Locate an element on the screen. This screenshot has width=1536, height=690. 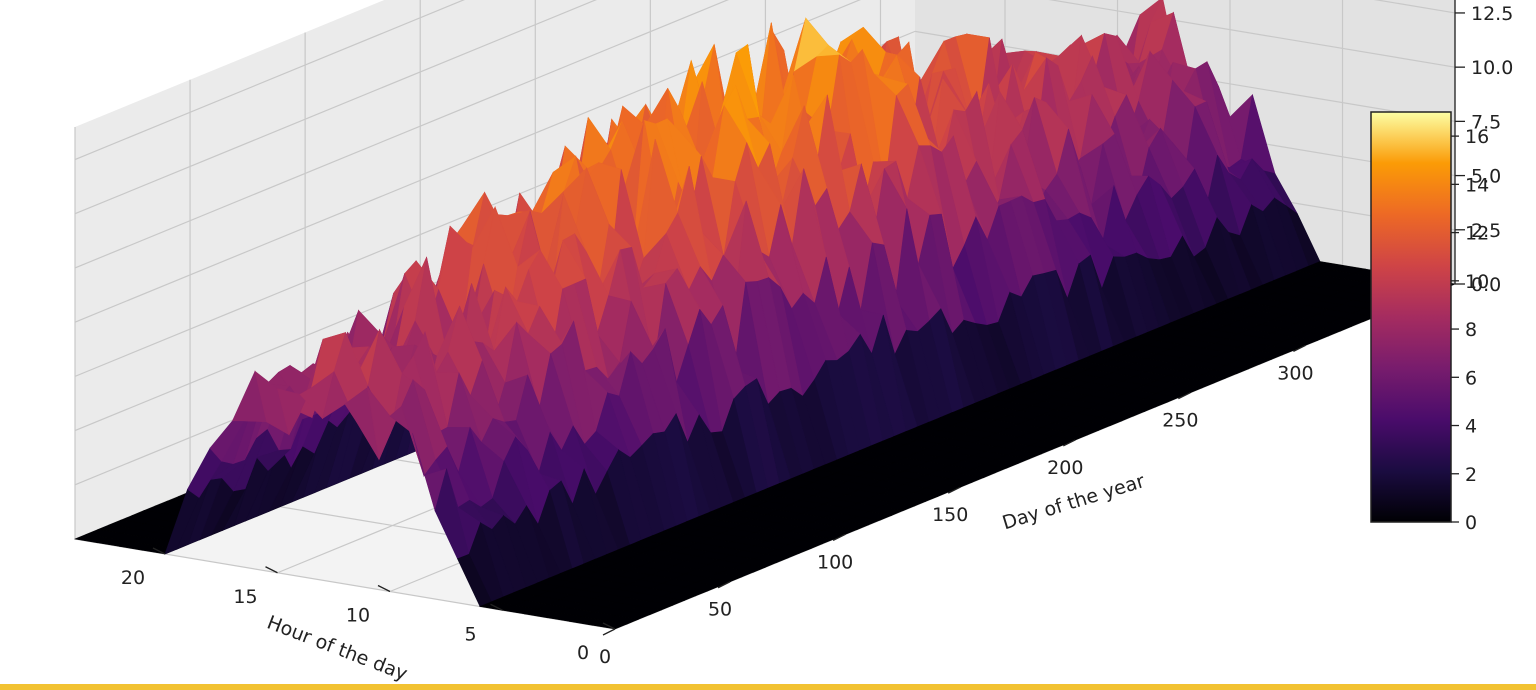
colorbar-gradient is located at coordinates (1411, 317).